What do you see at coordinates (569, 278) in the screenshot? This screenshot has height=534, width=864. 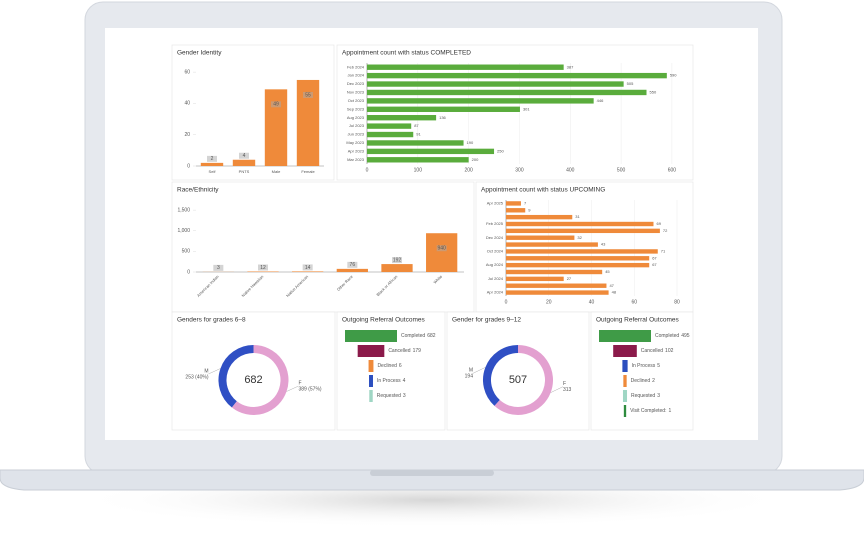 I see `value-label: 27` at bounding box center [569, 278].